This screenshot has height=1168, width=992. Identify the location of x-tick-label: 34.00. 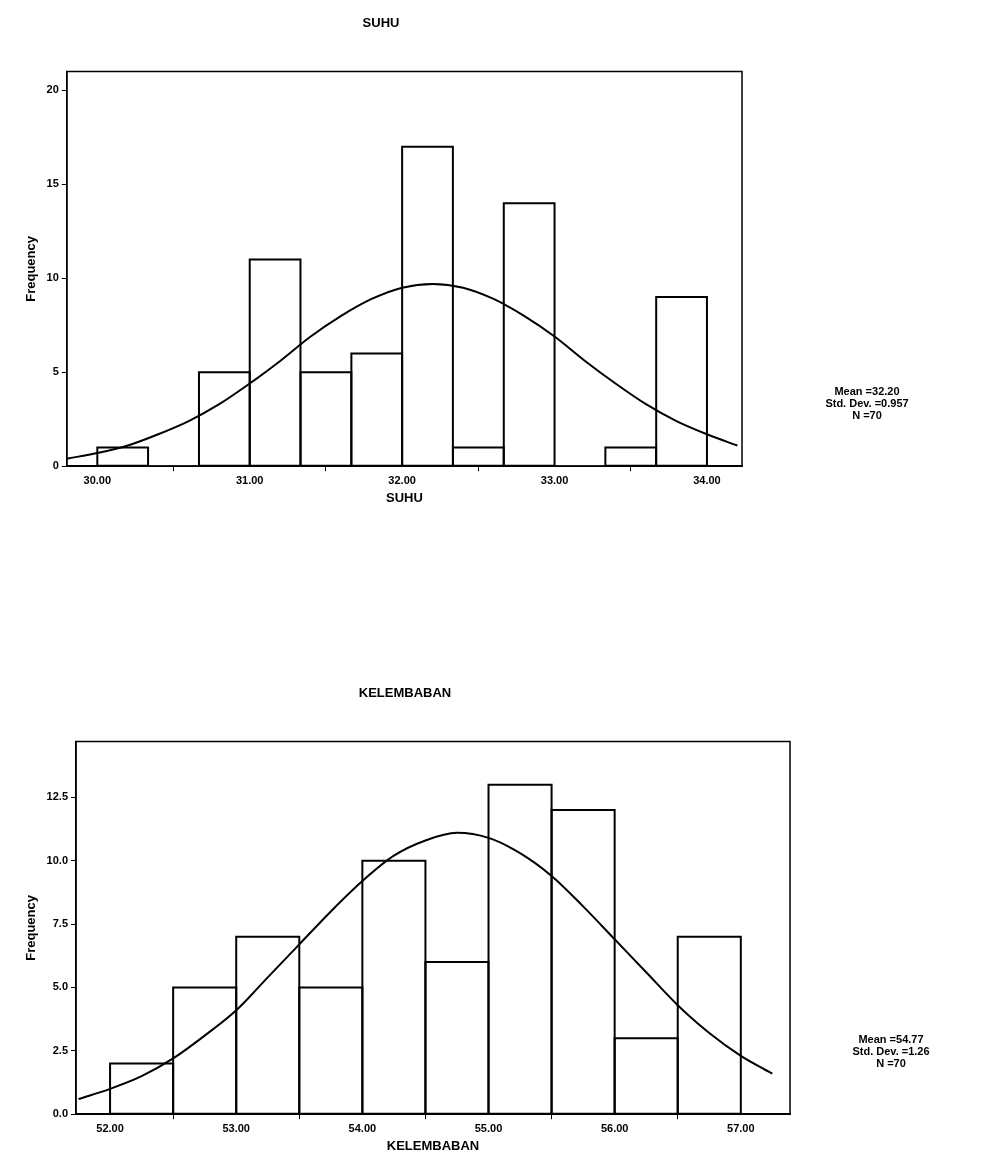
(707, 479).